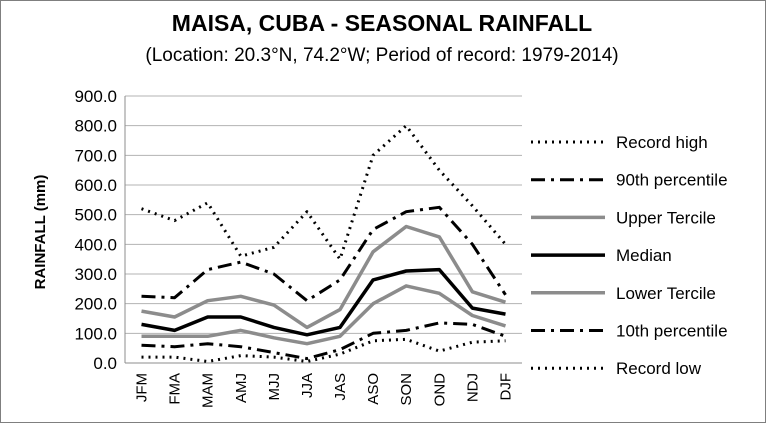 The width and height of the screenshot is (766, 423). Describe the element at coordinates (439, 390) in the screenshot. I see `x-tick-label: OND` at that location.